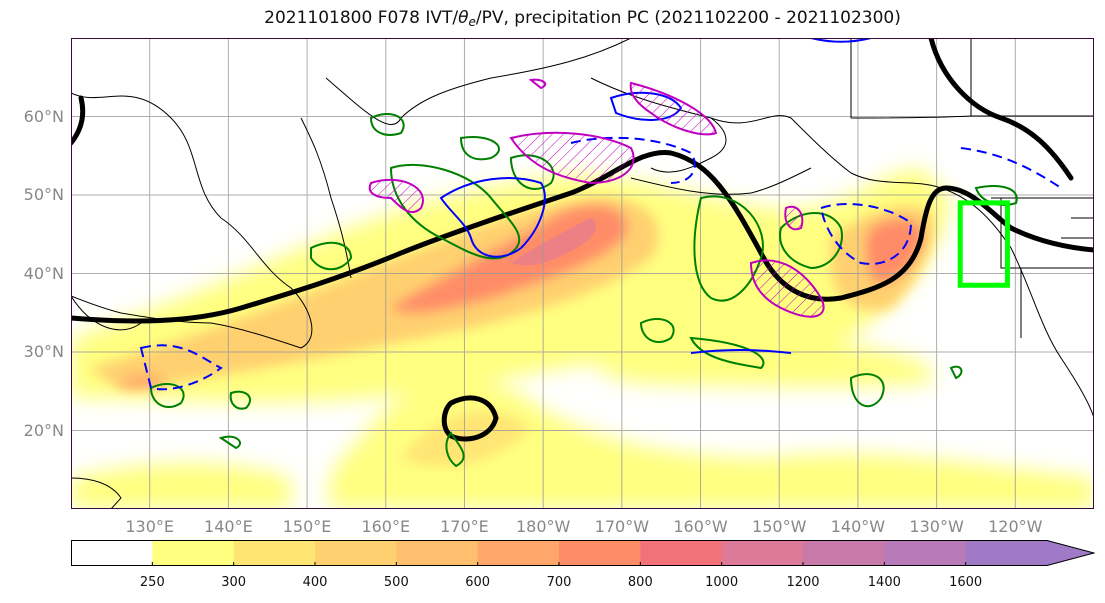  I want to click on longitude-label: 170°E, so click(464, 526).